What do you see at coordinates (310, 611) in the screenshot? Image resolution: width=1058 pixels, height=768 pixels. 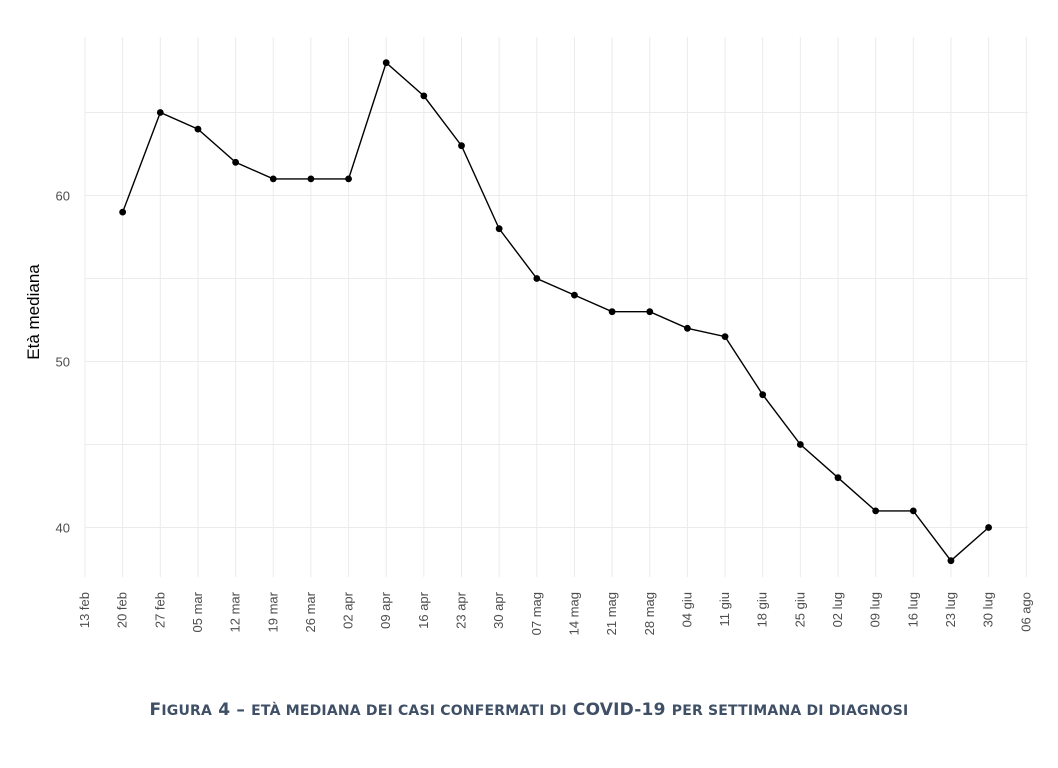 I see `x-tick-label: 26 mar` at bounding box center [310, 611].